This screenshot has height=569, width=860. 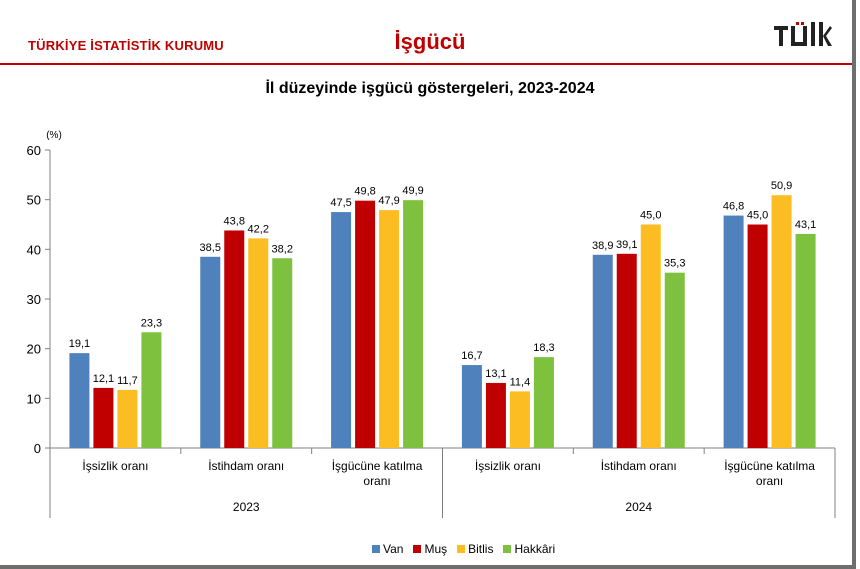 What do you see at coordinates (246, 507) in the screenshot?
I see `x-group-label: 2023` at bounding box center [246, 507].